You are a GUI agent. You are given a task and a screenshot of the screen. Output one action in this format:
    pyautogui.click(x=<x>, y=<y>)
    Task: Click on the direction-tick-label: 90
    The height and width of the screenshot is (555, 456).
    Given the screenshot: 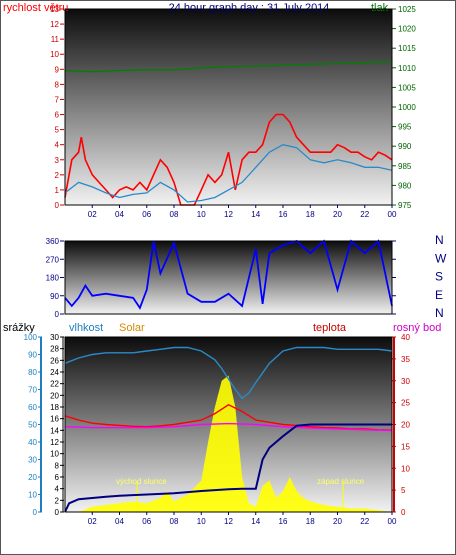 What is the action you would take?
    pyautogui.click(x=54, y=296)
    